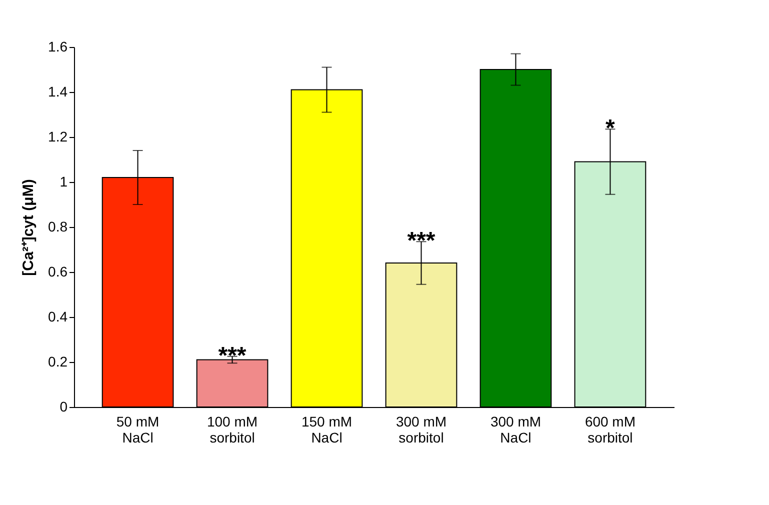 This screenshot has width=769, height=505. Describe the element at coordinates (516, 430) in the screenshot. I see `x-tick-label: 300 mM NaCl` at that location.